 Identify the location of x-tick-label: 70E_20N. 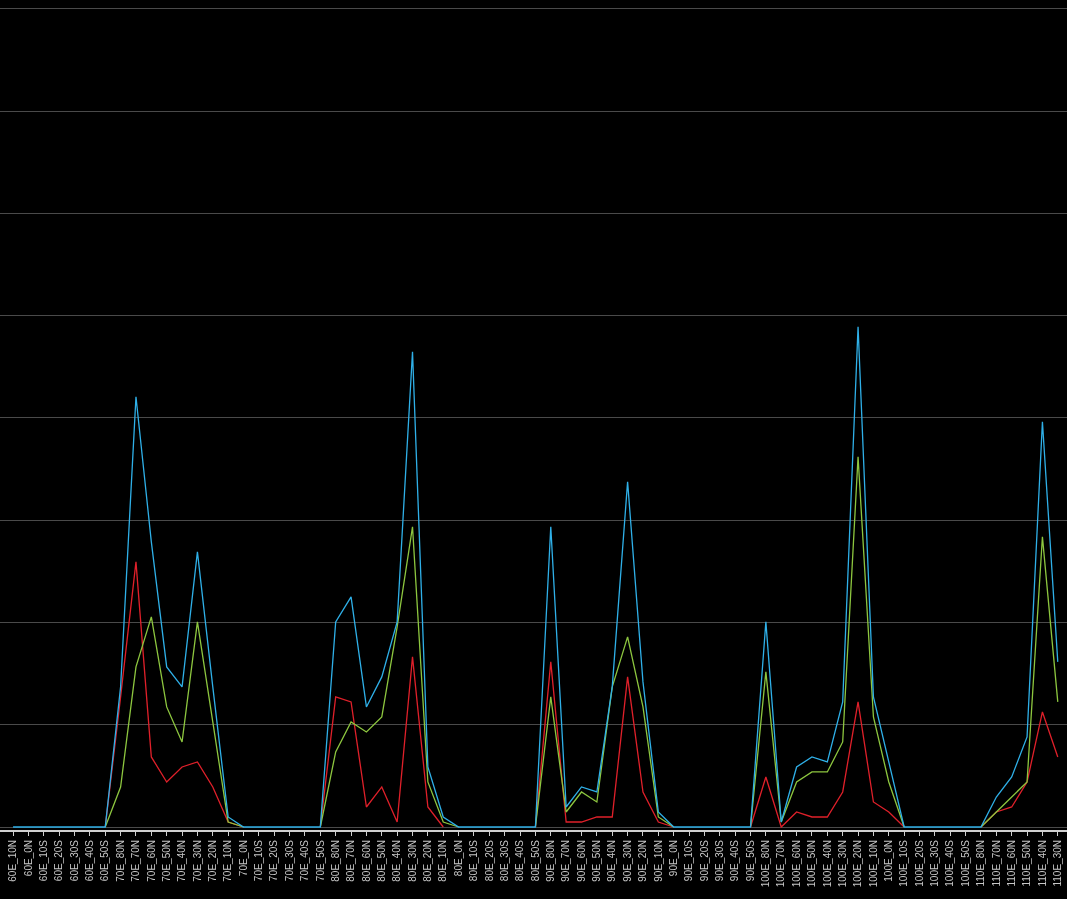
(213, 861).